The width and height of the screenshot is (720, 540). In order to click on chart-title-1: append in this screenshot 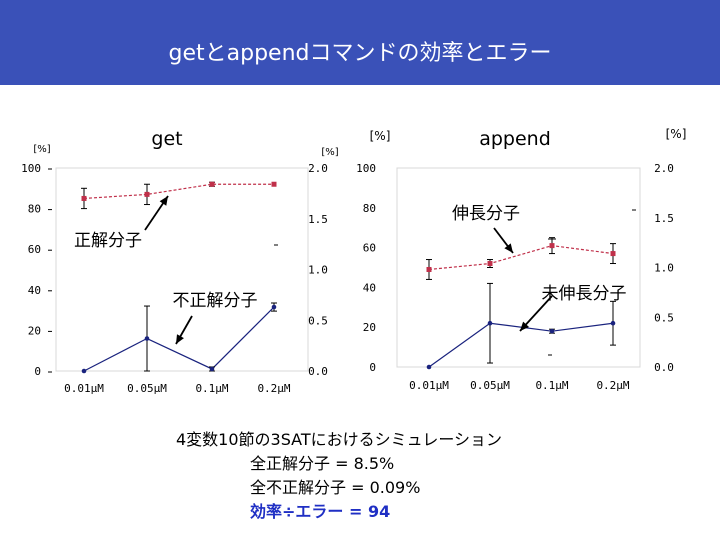, I will do `click(515, 139)`.